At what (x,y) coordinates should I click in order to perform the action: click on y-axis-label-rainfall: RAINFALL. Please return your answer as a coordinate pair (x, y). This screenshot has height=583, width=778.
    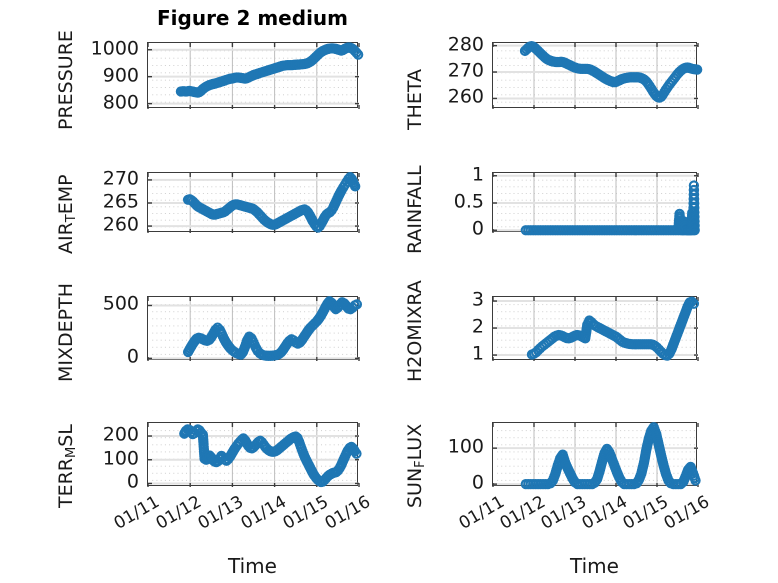
    Looking at the image, I should click on (415, 209).